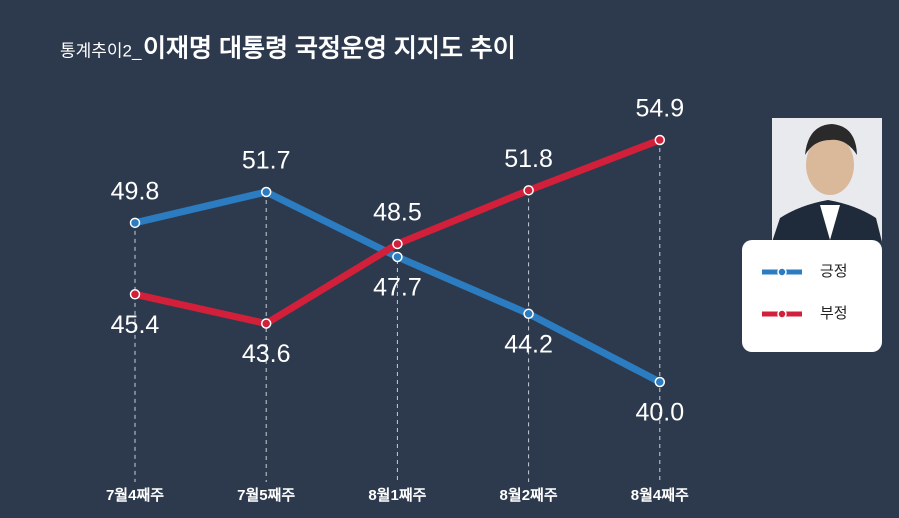 The width and height of the screenshot is (899, 518). I want to click on value-label: 51.7, so click(266, 161).